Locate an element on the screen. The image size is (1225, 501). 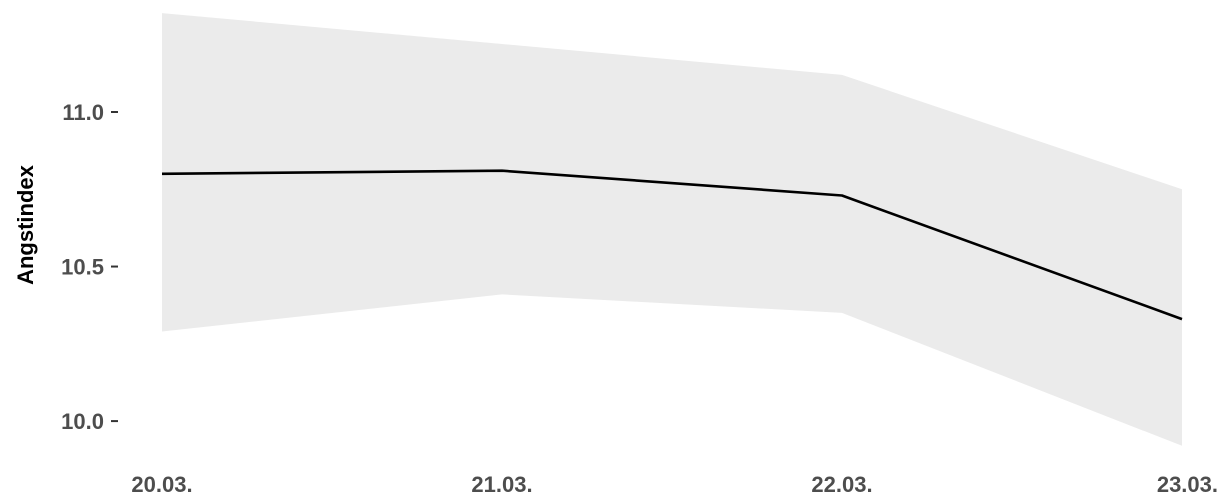
y-tick-label: 10.0 is located at coordinates (82, 421).